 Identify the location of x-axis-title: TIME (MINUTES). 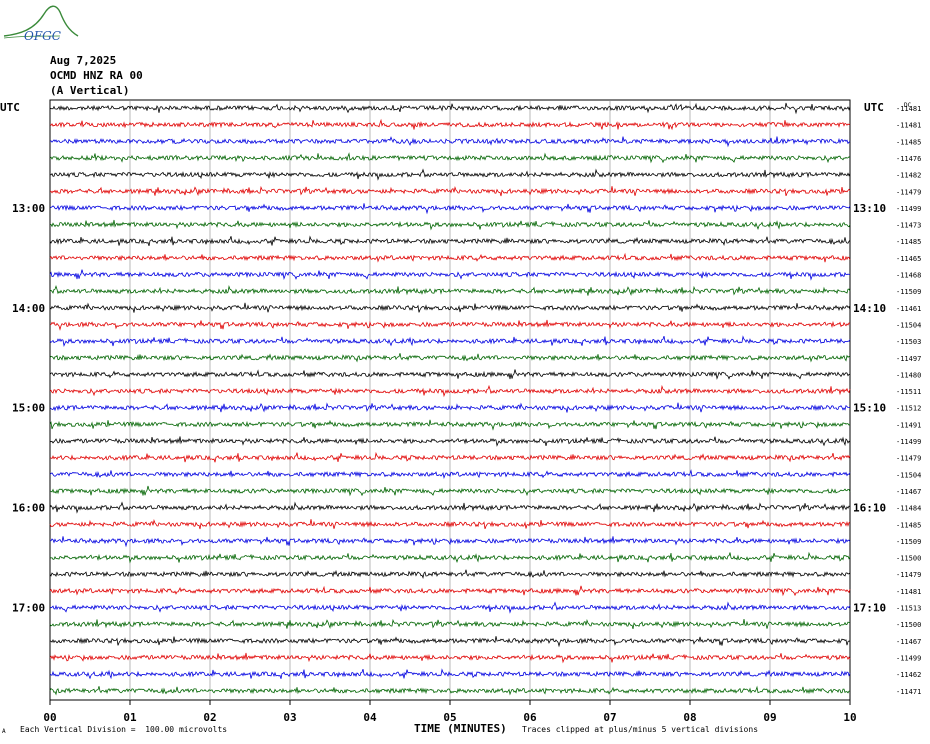
(460, 728).